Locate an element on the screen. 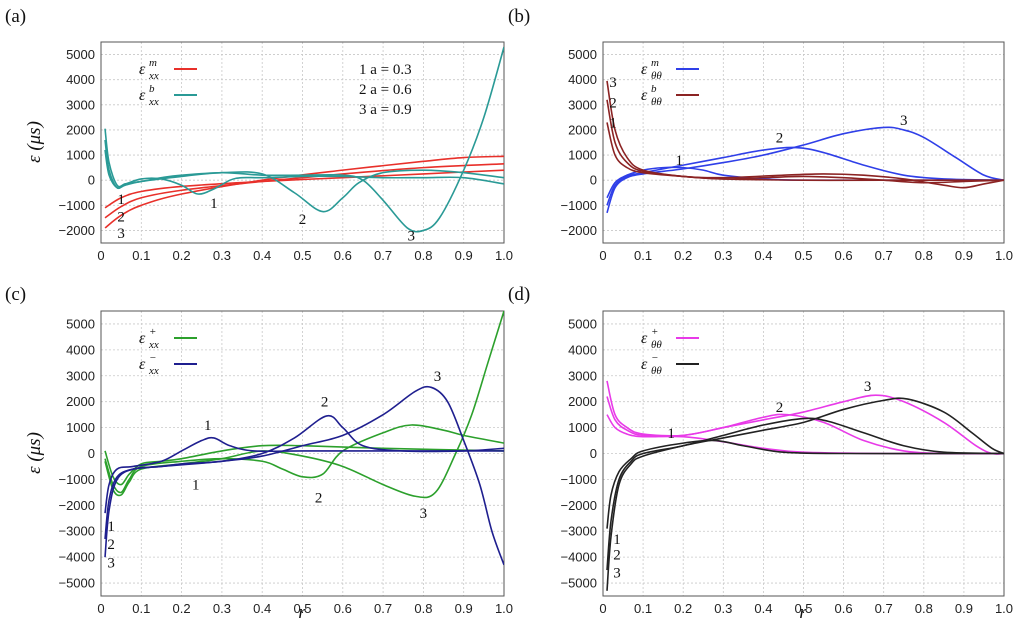  y-tick-label: 4000 is located at coordinates (582, 79).